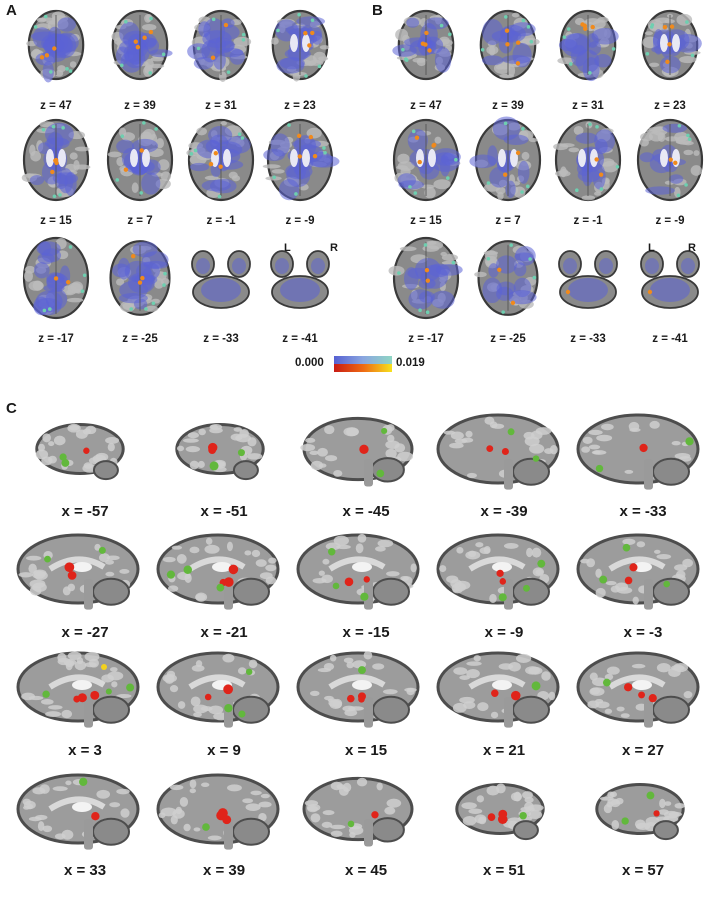 This screenshot has width=722, height=907. Describe the element at coordinates (670, 221) in the screenshot. I see `panel-b-axial-slice-label: z = -9` at that location.